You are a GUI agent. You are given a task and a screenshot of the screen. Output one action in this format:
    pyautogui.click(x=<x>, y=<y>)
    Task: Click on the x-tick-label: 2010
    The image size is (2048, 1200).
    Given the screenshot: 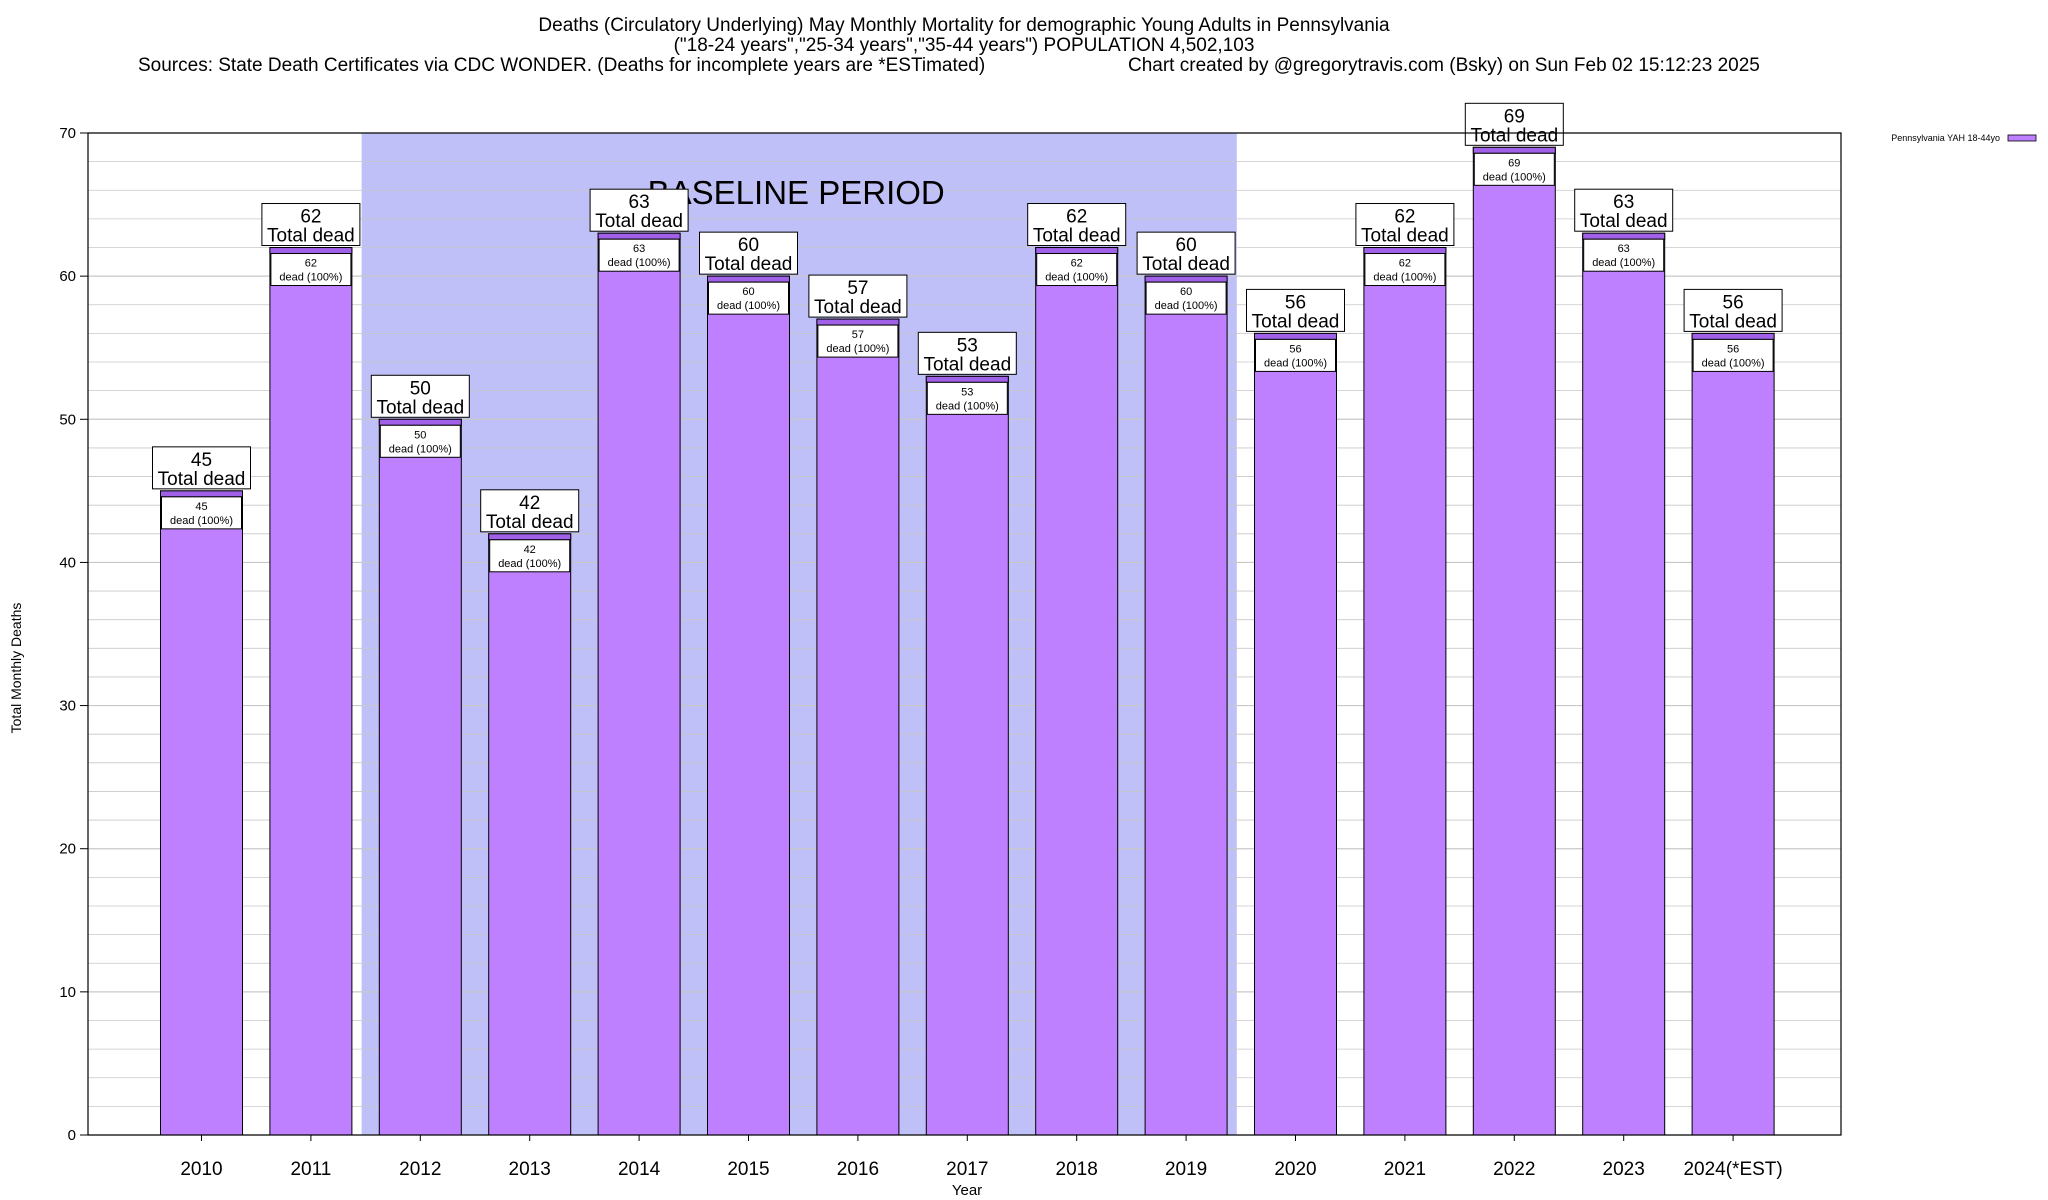 What is the action you would take?
    pyautogui.click(x=201, y=1169)
    